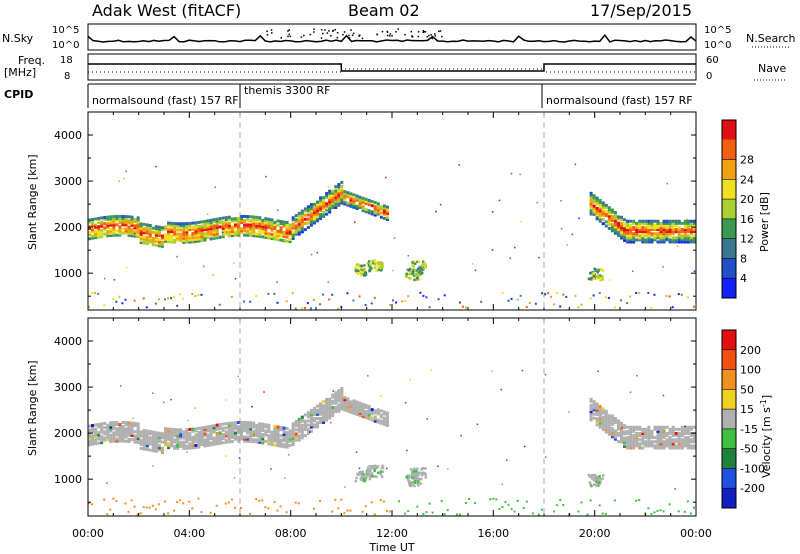 The width and height of the screenshot is (800, 554). Describe the element at coordinates (747, 239) in the screenshot. I see `colorbar-tick-label: 12` at that location.